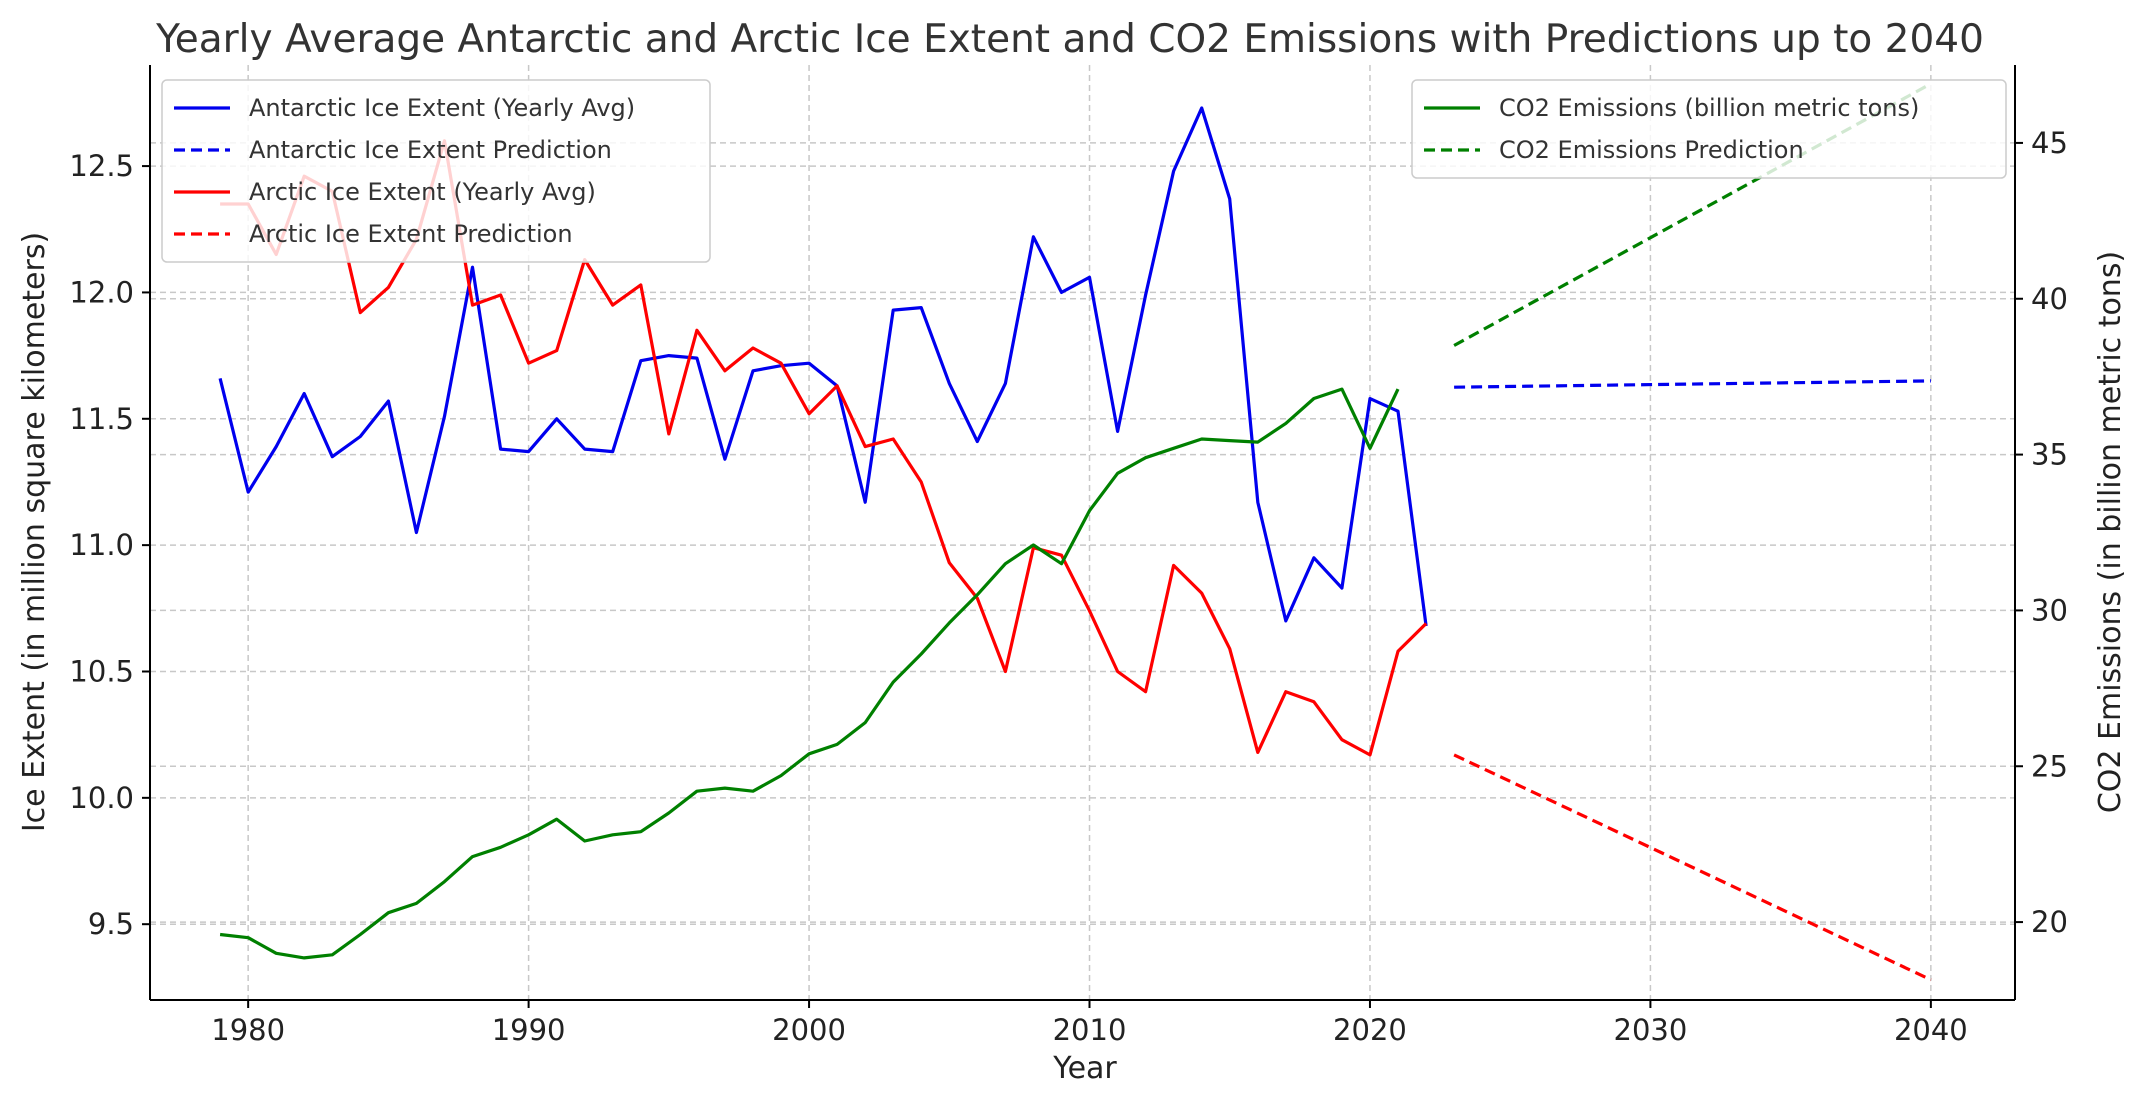 The width and height of the screenshot is (2141, 1101). Describe the element at coordinates (248, 1030) in the screenshot. I see `x-tick-label: 1980` at that location.